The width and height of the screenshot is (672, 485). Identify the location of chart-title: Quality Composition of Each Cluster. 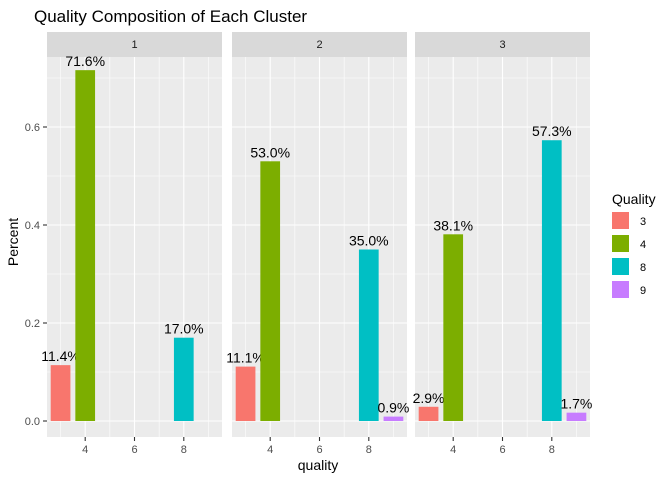
(170, 16).